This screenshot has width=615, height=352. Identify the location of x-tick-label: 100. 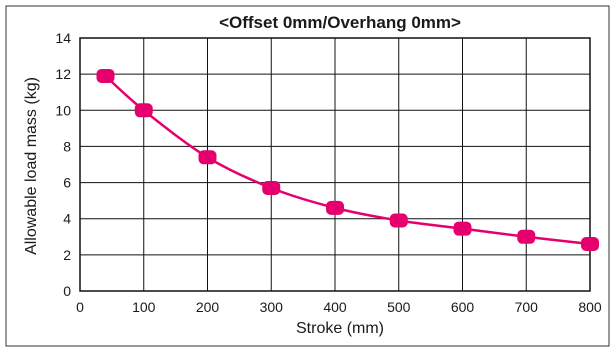
(144, 307).